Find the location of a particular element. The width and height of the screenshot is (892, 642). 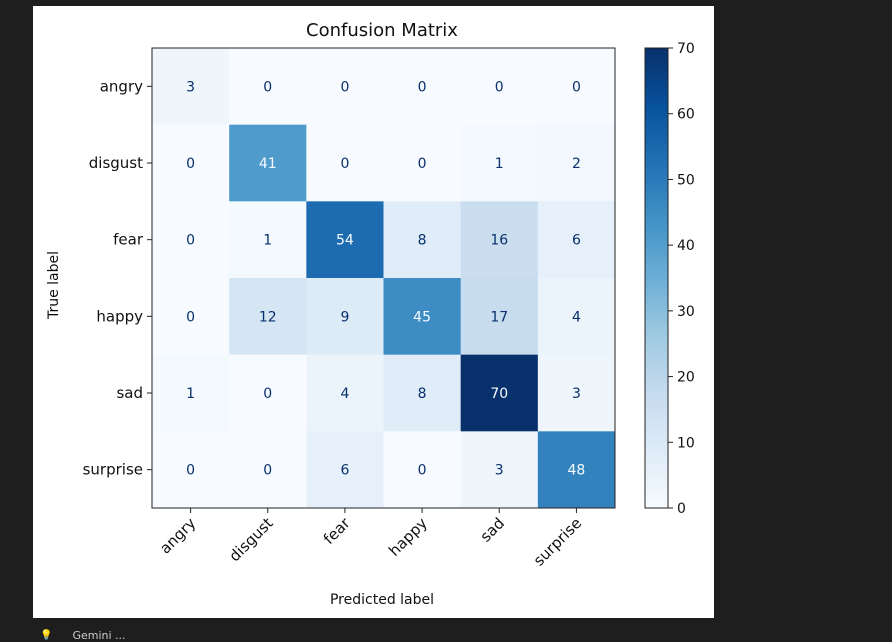

chart-title: Confusion Matrix is located at coordinates (382, 30).